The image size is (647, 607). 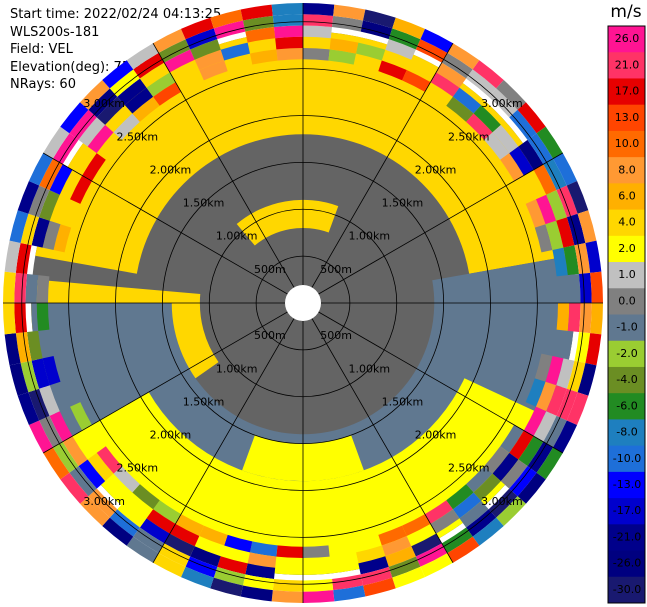 I want to click on colorbar-tick-label: -17.0, so click(x=627, y=510).